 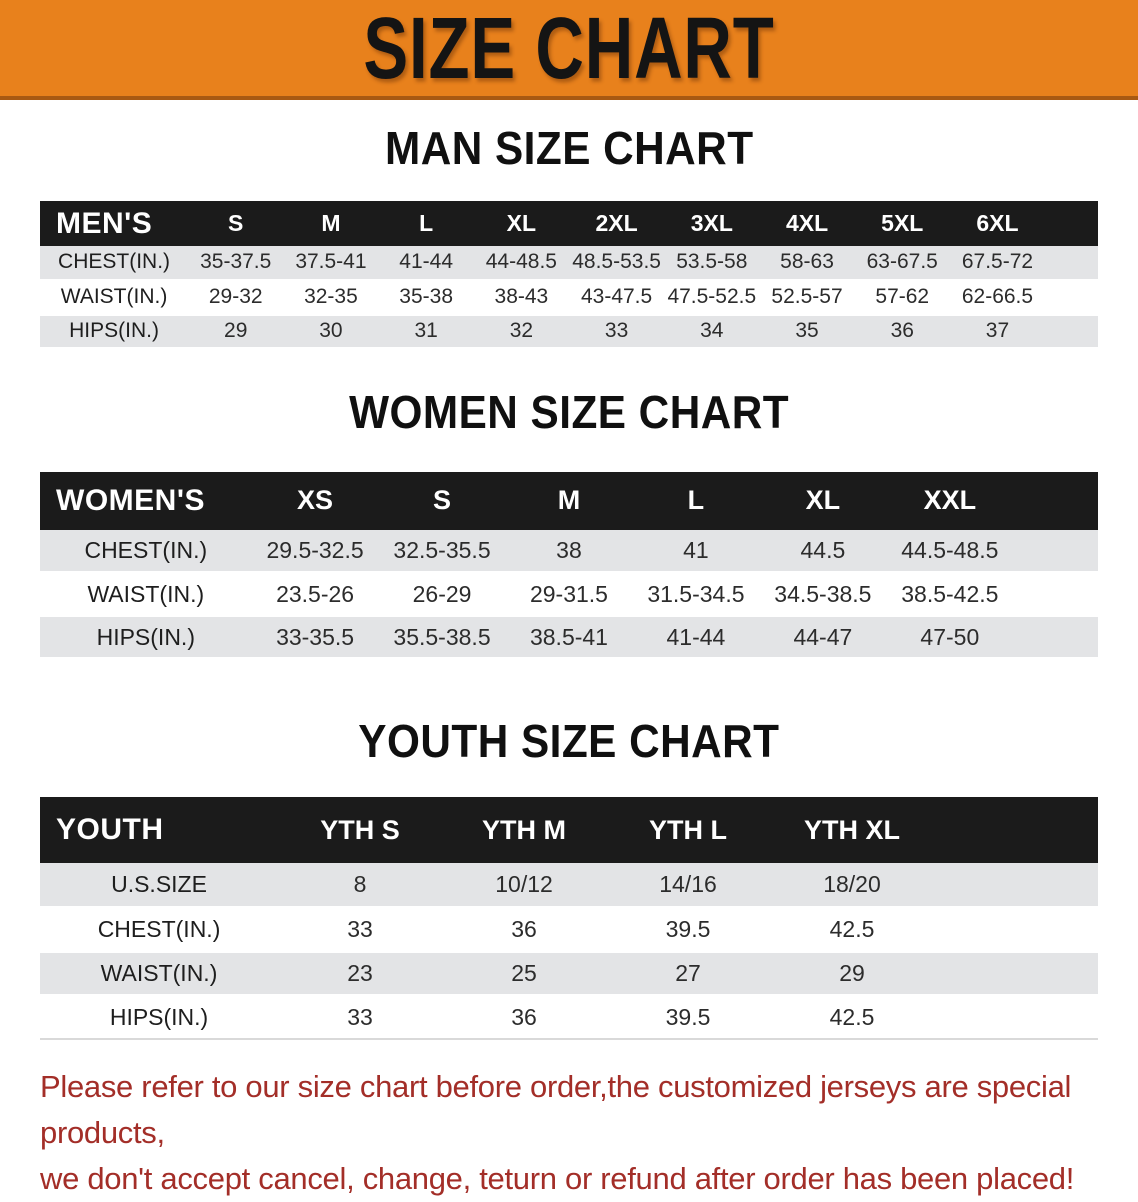 What do you see at coordinates (315, 551) in the screenshot?
I see `size-value: 29.5-32.5` at bounding box center [315, 551].